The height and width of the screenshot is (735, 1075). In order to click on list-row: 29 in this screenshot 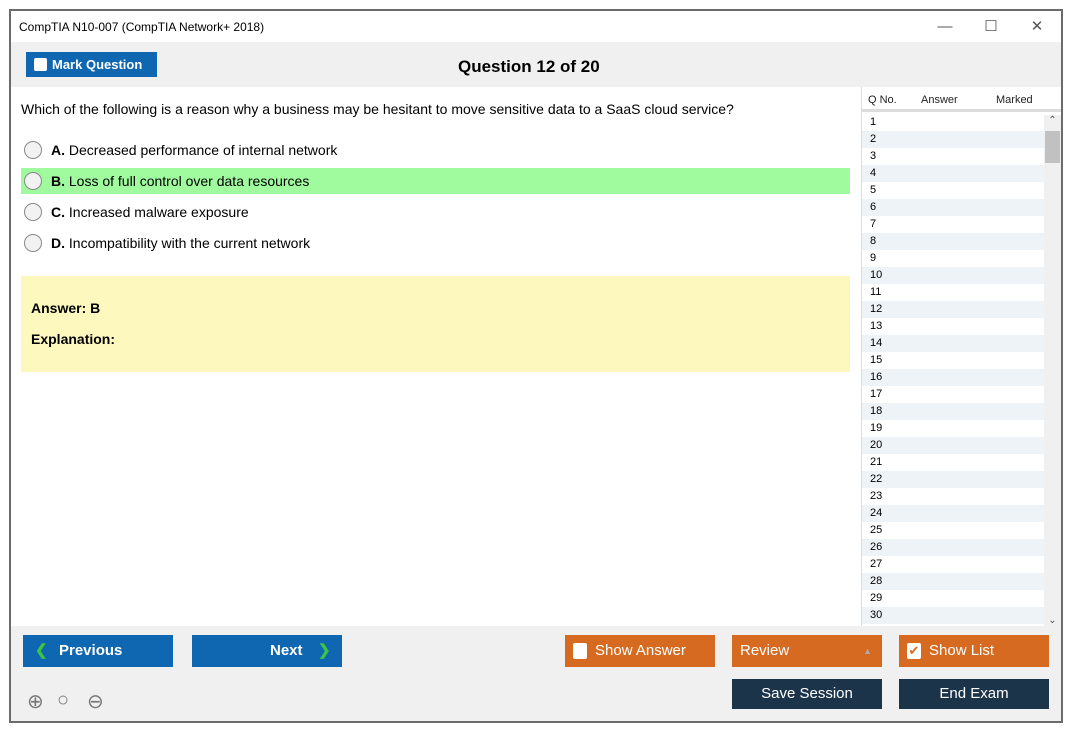, I will do `click(876, 598)`.